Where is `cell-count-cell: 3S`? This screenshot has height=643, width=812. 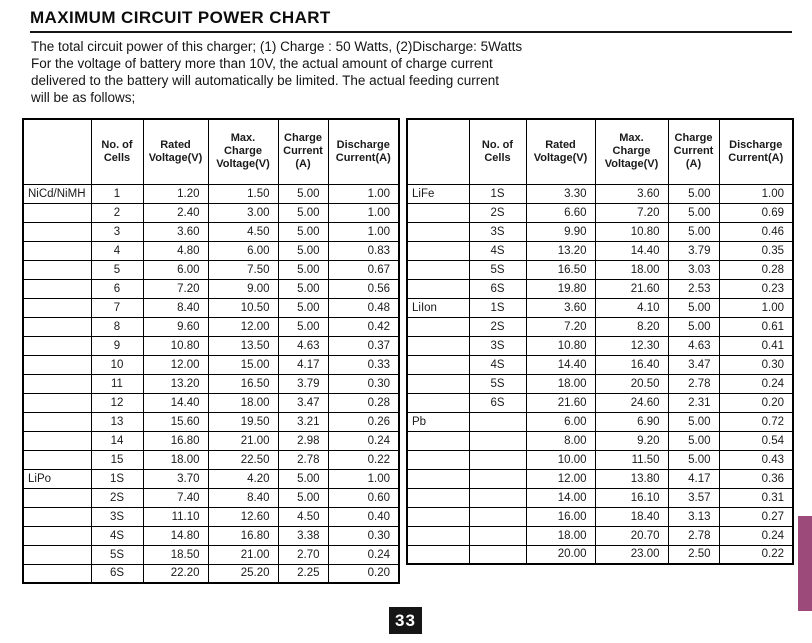
cell-count-cell: 3S is located at coordinates (497, 231).